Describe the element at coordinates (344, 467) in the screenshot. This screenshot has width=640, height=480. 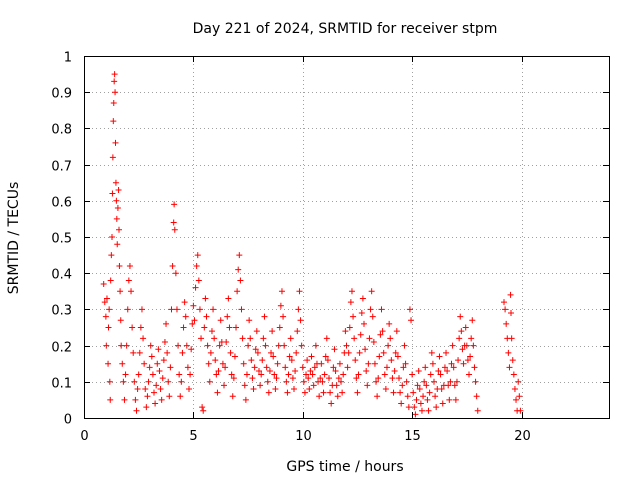
I see `x-axis-label: GPS time / hours` at that location.